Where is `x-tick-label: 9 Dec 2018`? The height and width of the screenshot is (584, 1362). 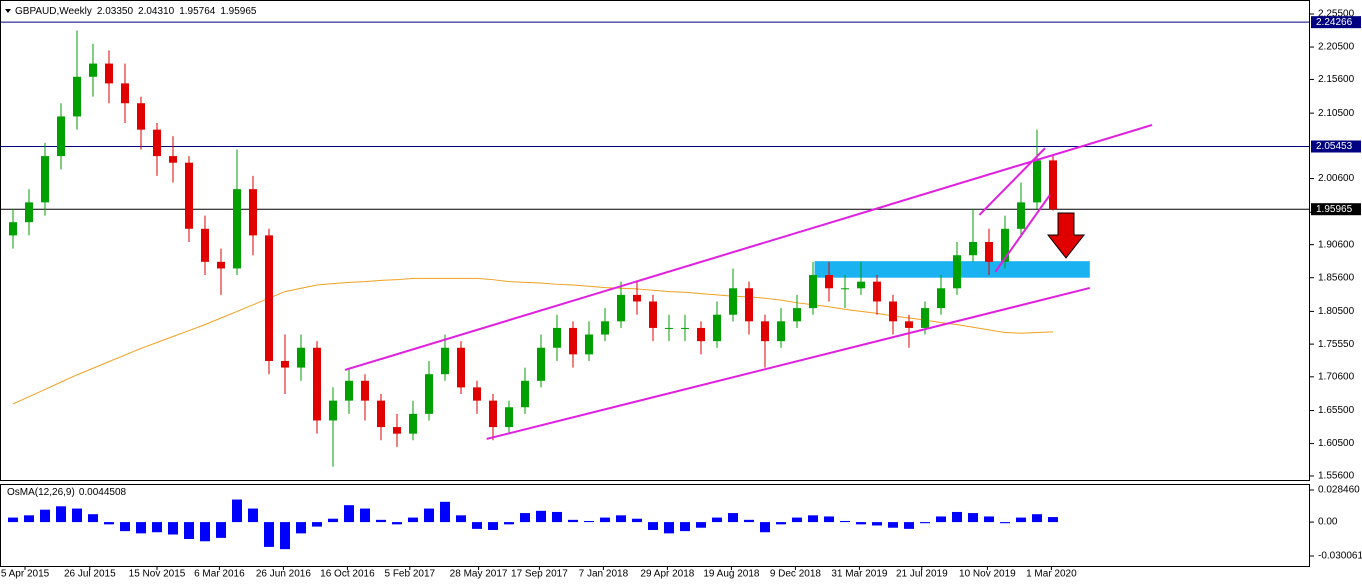 x-tick-label: 9 Dec 2018 is located at coordinates (796, 574).